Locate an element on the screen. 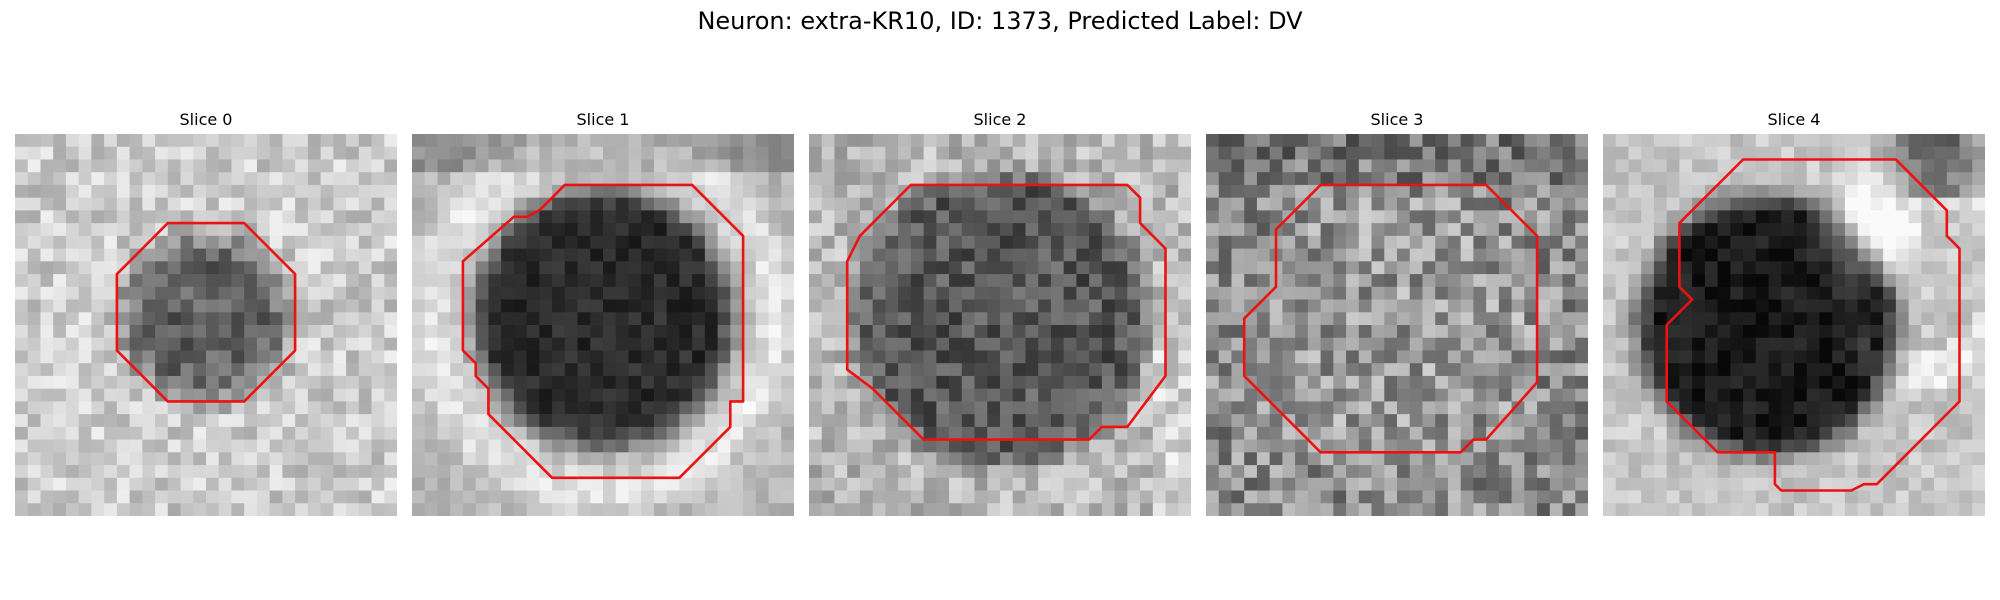 The width and height of the screenshot is (2000, 600). slice-4-image is located at coordinates (1794, 325).